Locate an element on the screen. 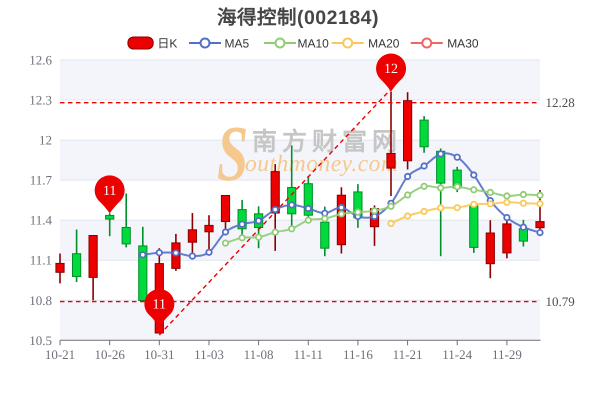  svg-text: outhmoney.com is located at coordinates (321, 164).